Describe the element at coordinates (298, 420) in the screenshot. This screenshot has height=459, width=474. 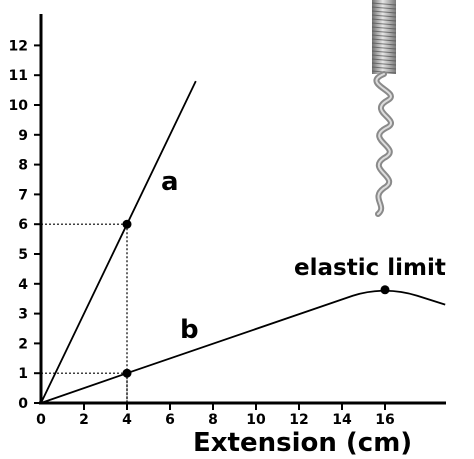
I see `x-tick-label: 12` at that location.